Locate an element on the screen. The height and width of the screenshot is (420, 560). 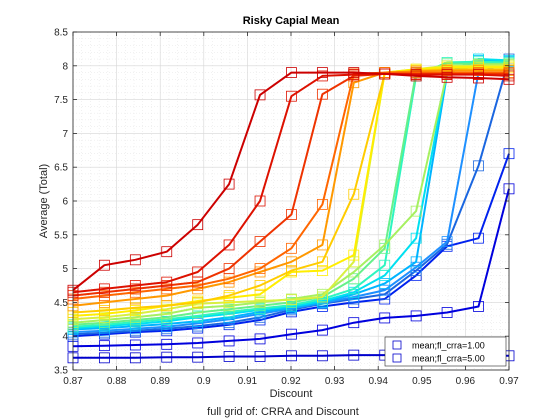
x-tick-label: 0.91 is located at coordinates (248, 381).